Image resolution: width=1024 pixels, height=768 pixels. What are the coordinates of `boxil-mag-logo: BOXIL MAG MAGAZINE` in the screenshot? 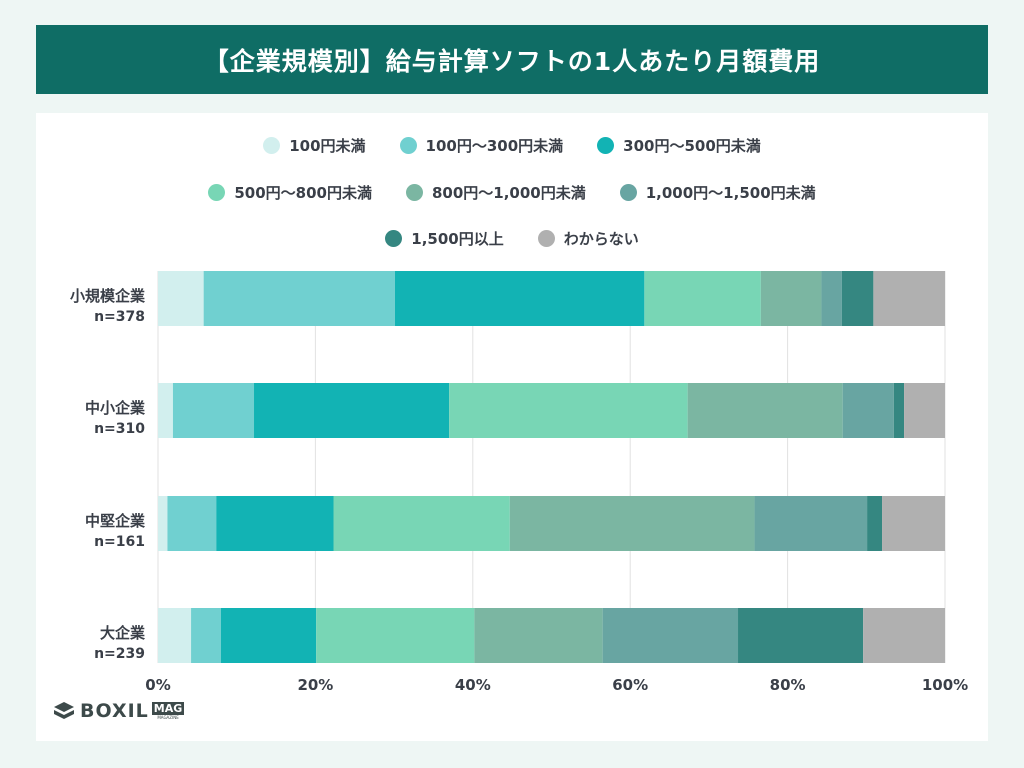 It's located at (118, 711).